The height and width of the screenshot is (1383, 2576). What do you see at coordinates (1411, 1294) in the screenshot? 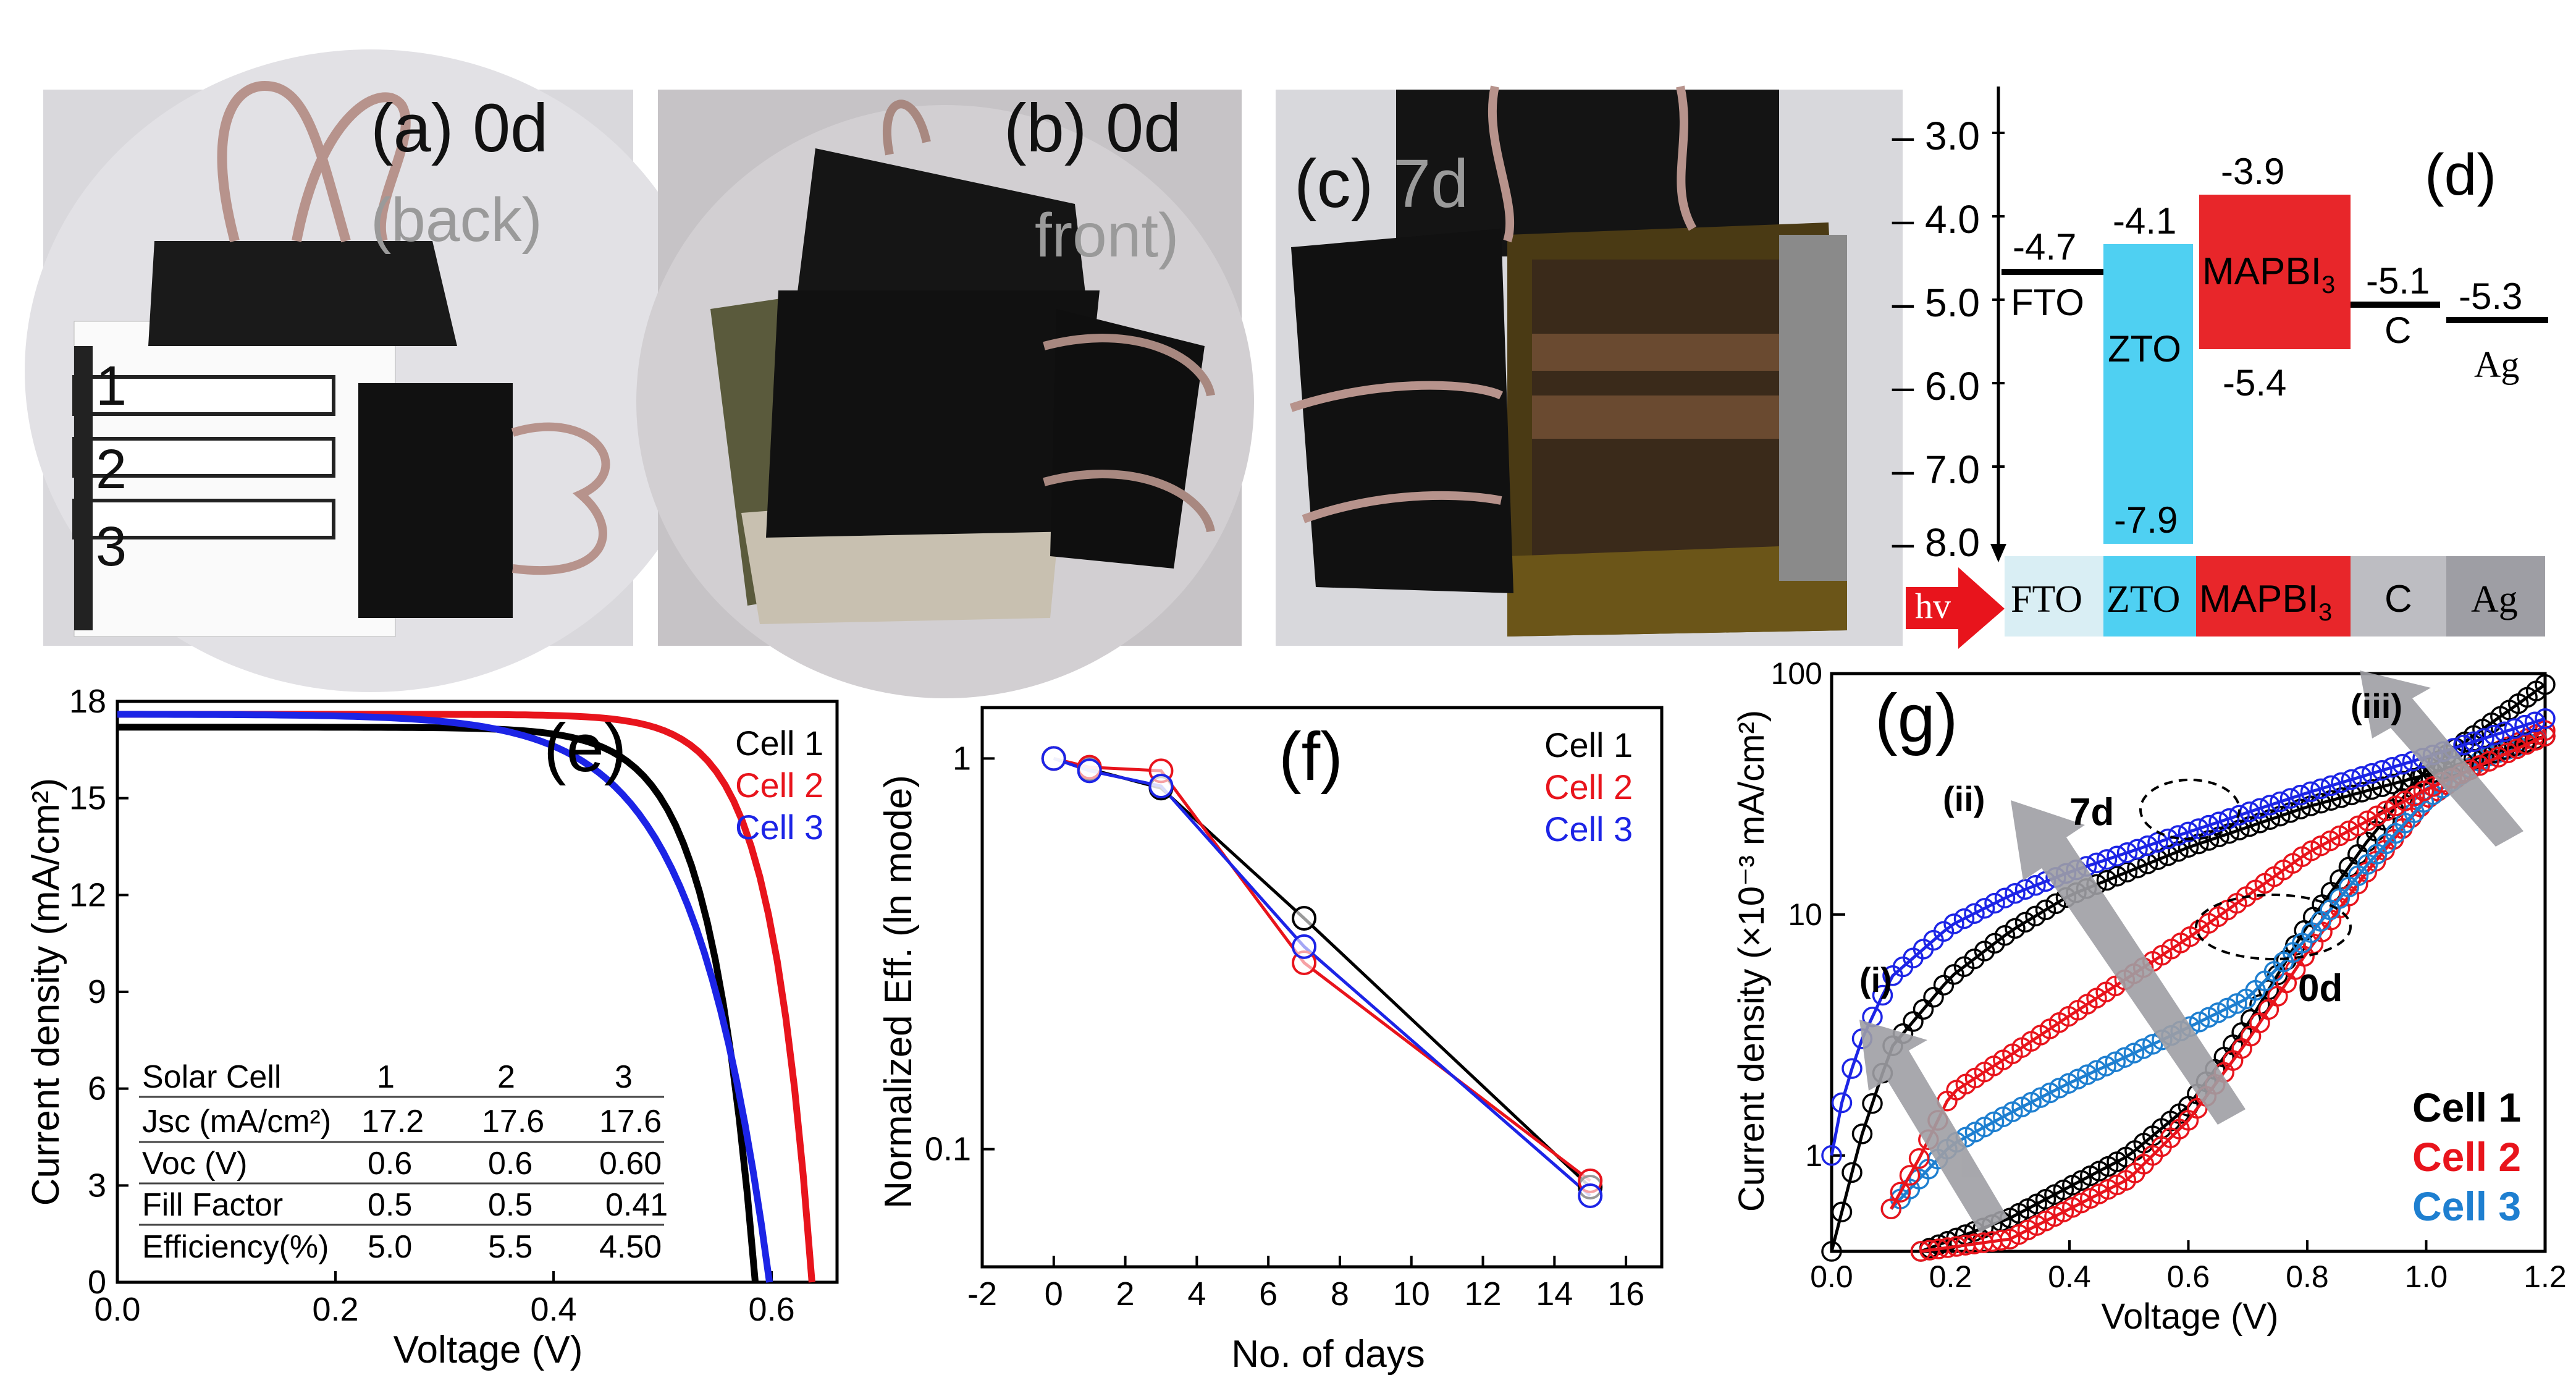
I see `f-xtick-label: 10` at bounding box center [1411, 1294].